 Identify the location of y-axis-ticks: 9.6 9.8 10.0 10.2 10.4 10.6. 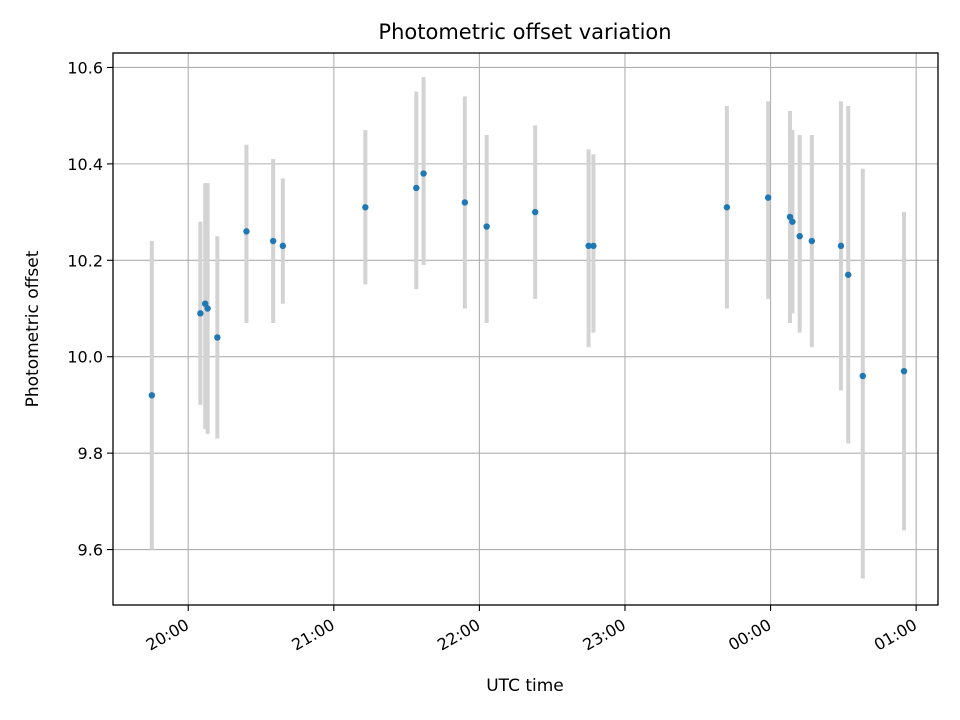
(90, 309).